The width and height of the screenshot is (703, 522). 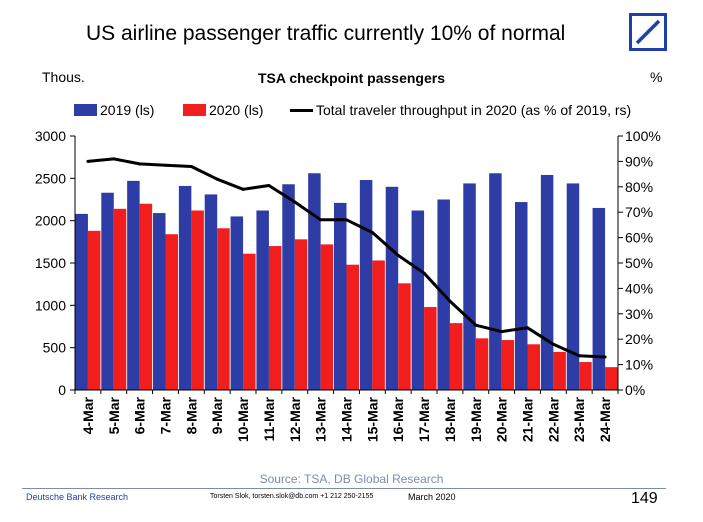 I want to click on left-tick-label-1000: 1000, so click(x=50, y=305).